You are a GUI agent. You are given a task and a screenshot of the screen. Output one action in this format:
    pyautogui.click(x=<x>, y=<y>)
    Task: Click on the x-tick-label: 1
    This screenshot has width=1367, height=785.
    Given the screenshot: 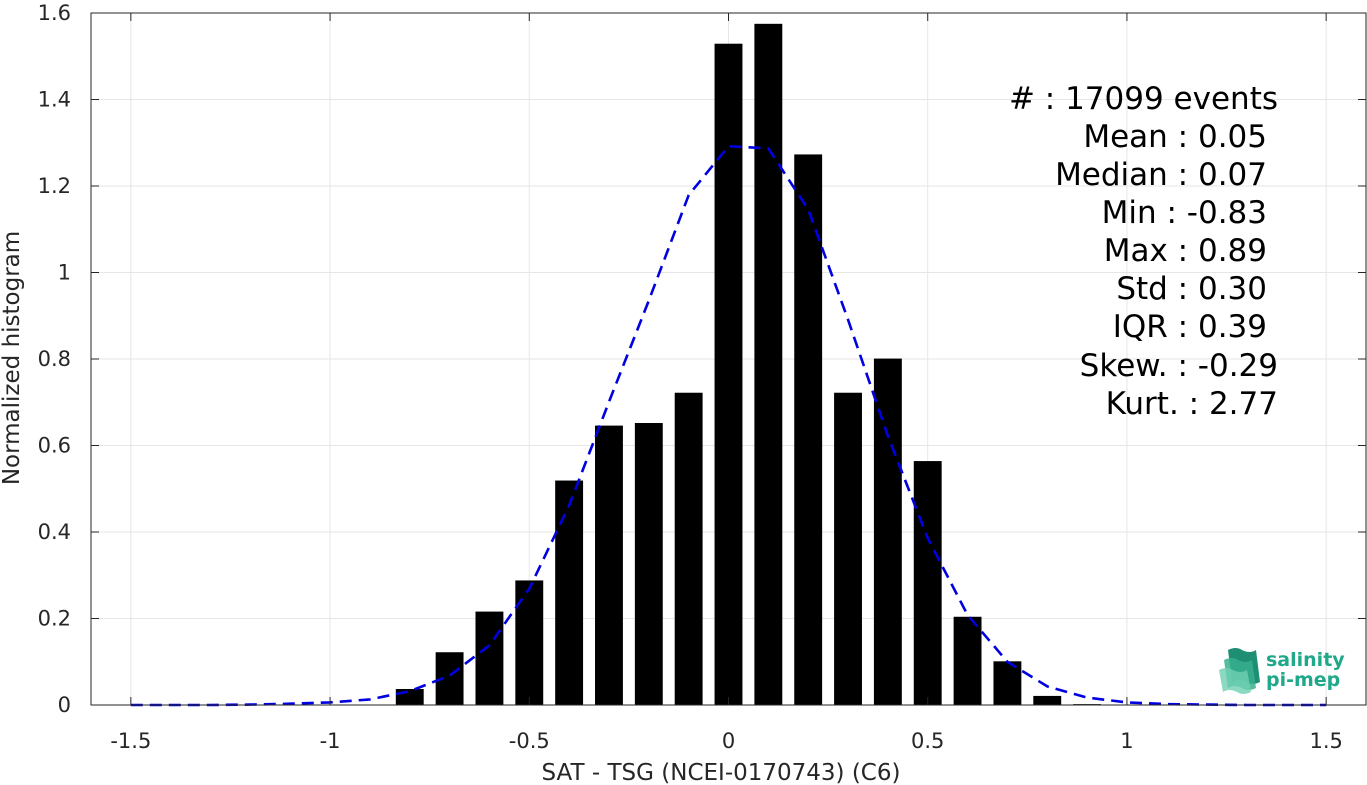 What is the action you would take?
    pyautogui.click(x=1126, y=741)
    